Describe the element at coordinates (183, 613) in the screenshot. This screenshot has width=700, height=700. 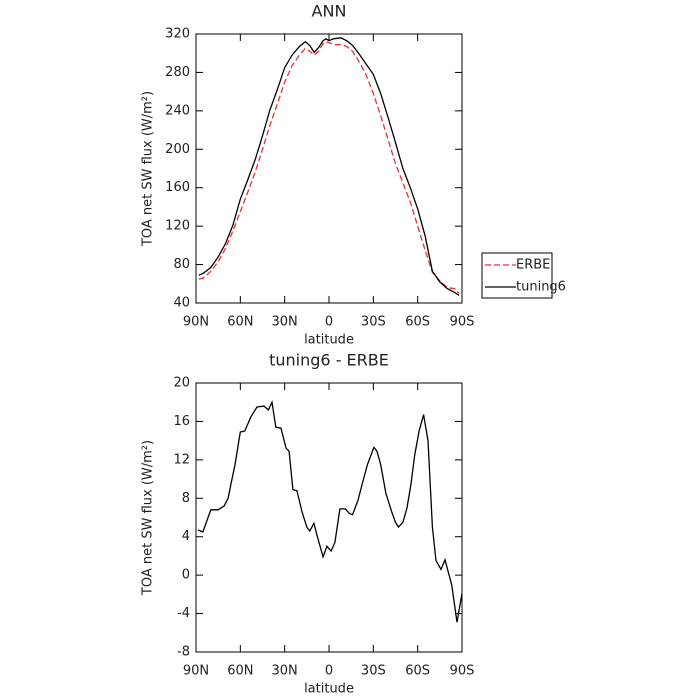
I see `y-tick-label: -4` at that location.